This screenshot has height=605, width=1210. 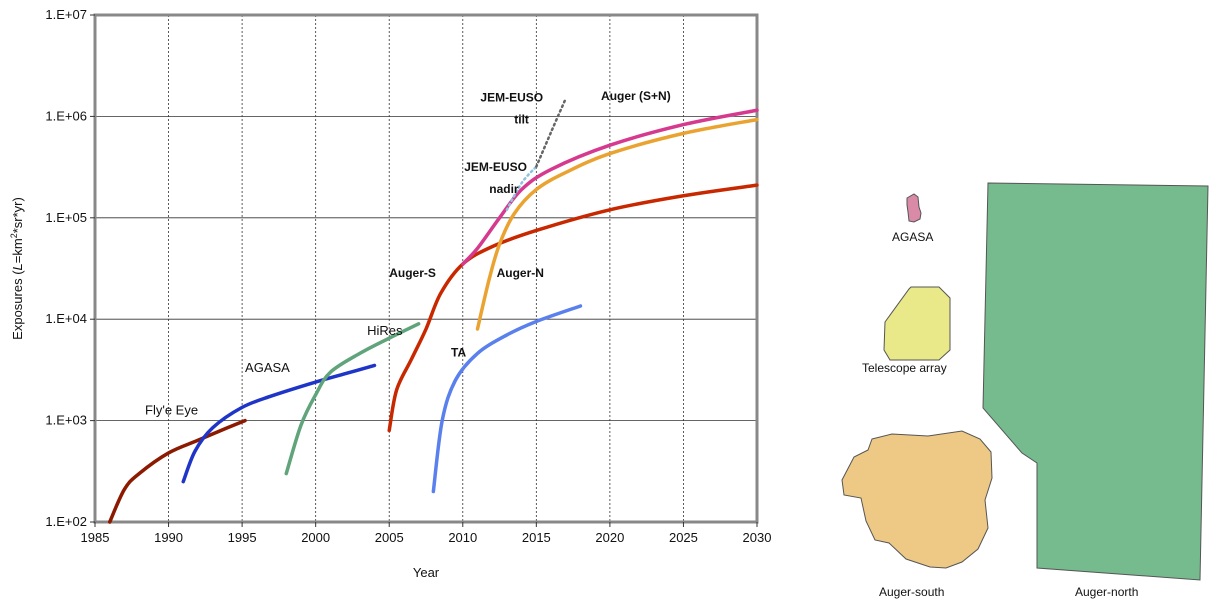 What do you see at coordinates (683, 537) in the screenshot?
I see `x-tick-label: 2025` at bounding box center [683, 537].